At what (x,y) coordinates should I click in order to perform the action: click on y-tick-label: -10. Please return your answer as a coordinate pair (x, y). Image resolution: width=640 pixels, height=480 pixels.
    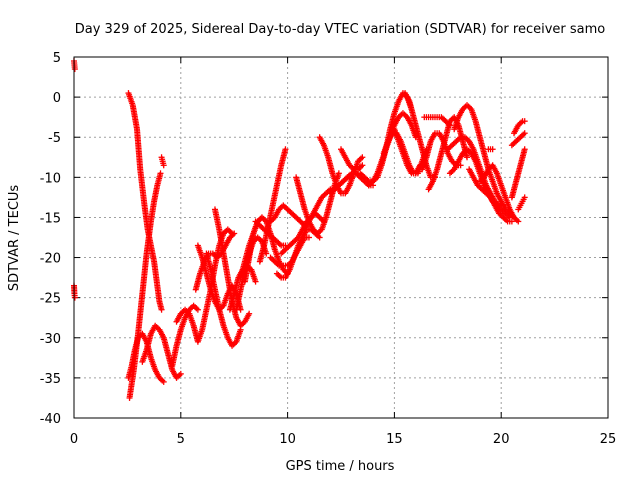
    Looking at the image, I should click on (50, 178).